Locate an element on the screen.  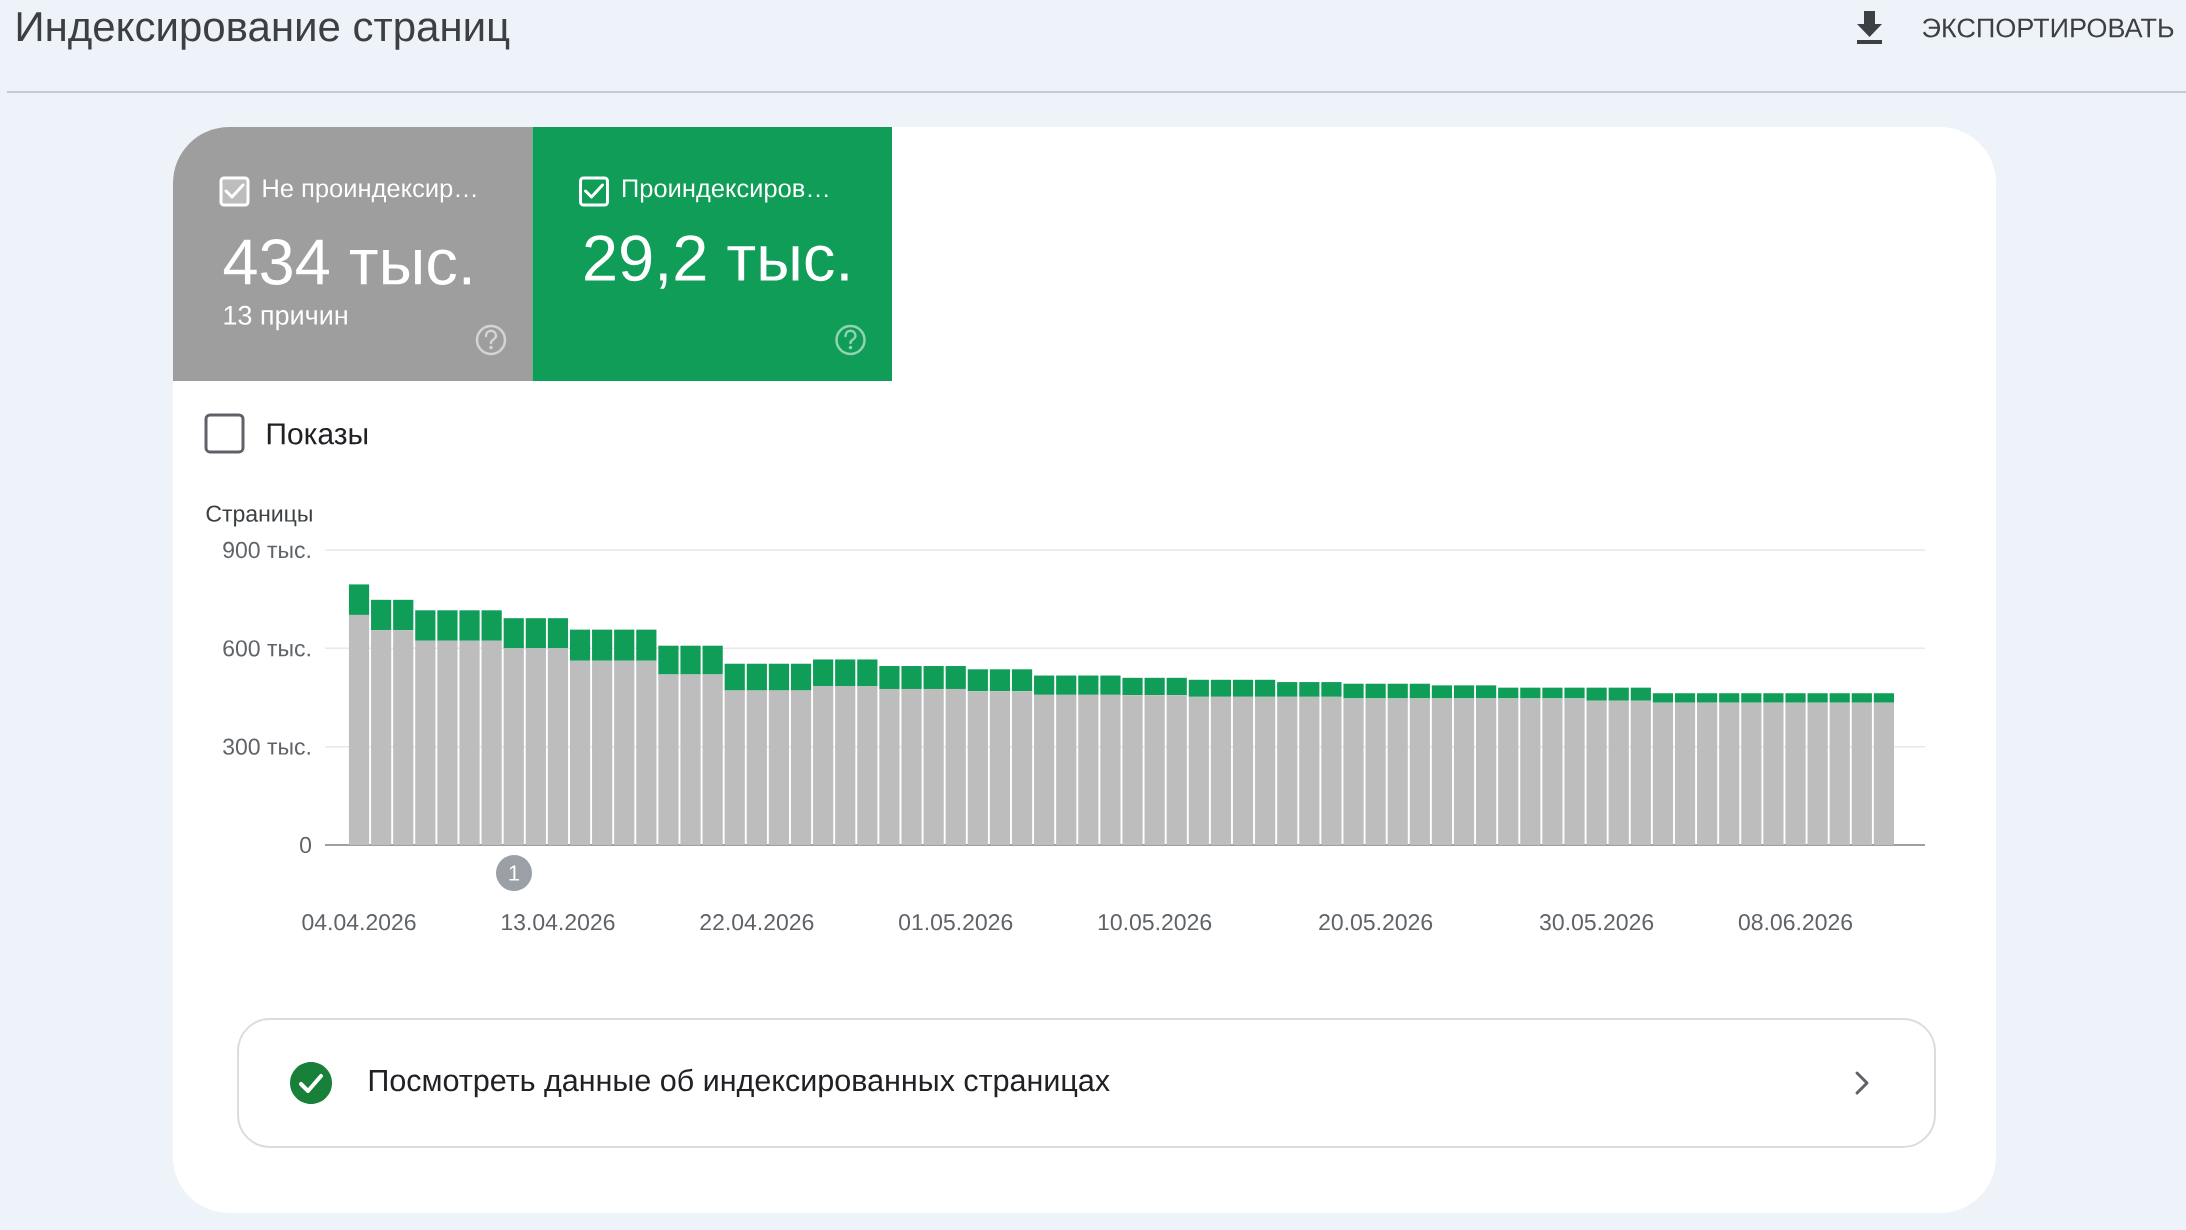
x-tick-label: 04.04.2026 is located at coordinates (359, 922).